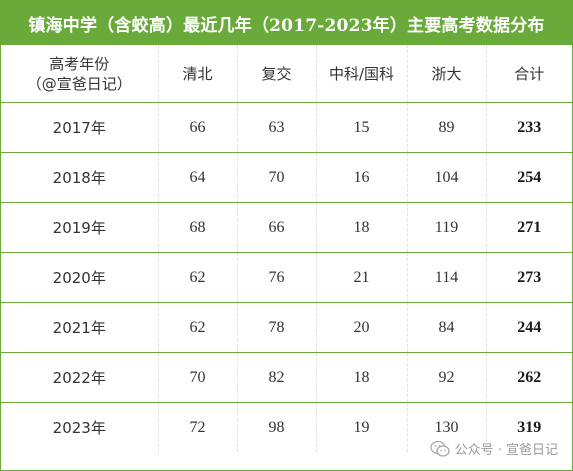 The height and width of the screenshot is (471, 573). I want to click on zhongke-cell: 16, so click(362, 177).